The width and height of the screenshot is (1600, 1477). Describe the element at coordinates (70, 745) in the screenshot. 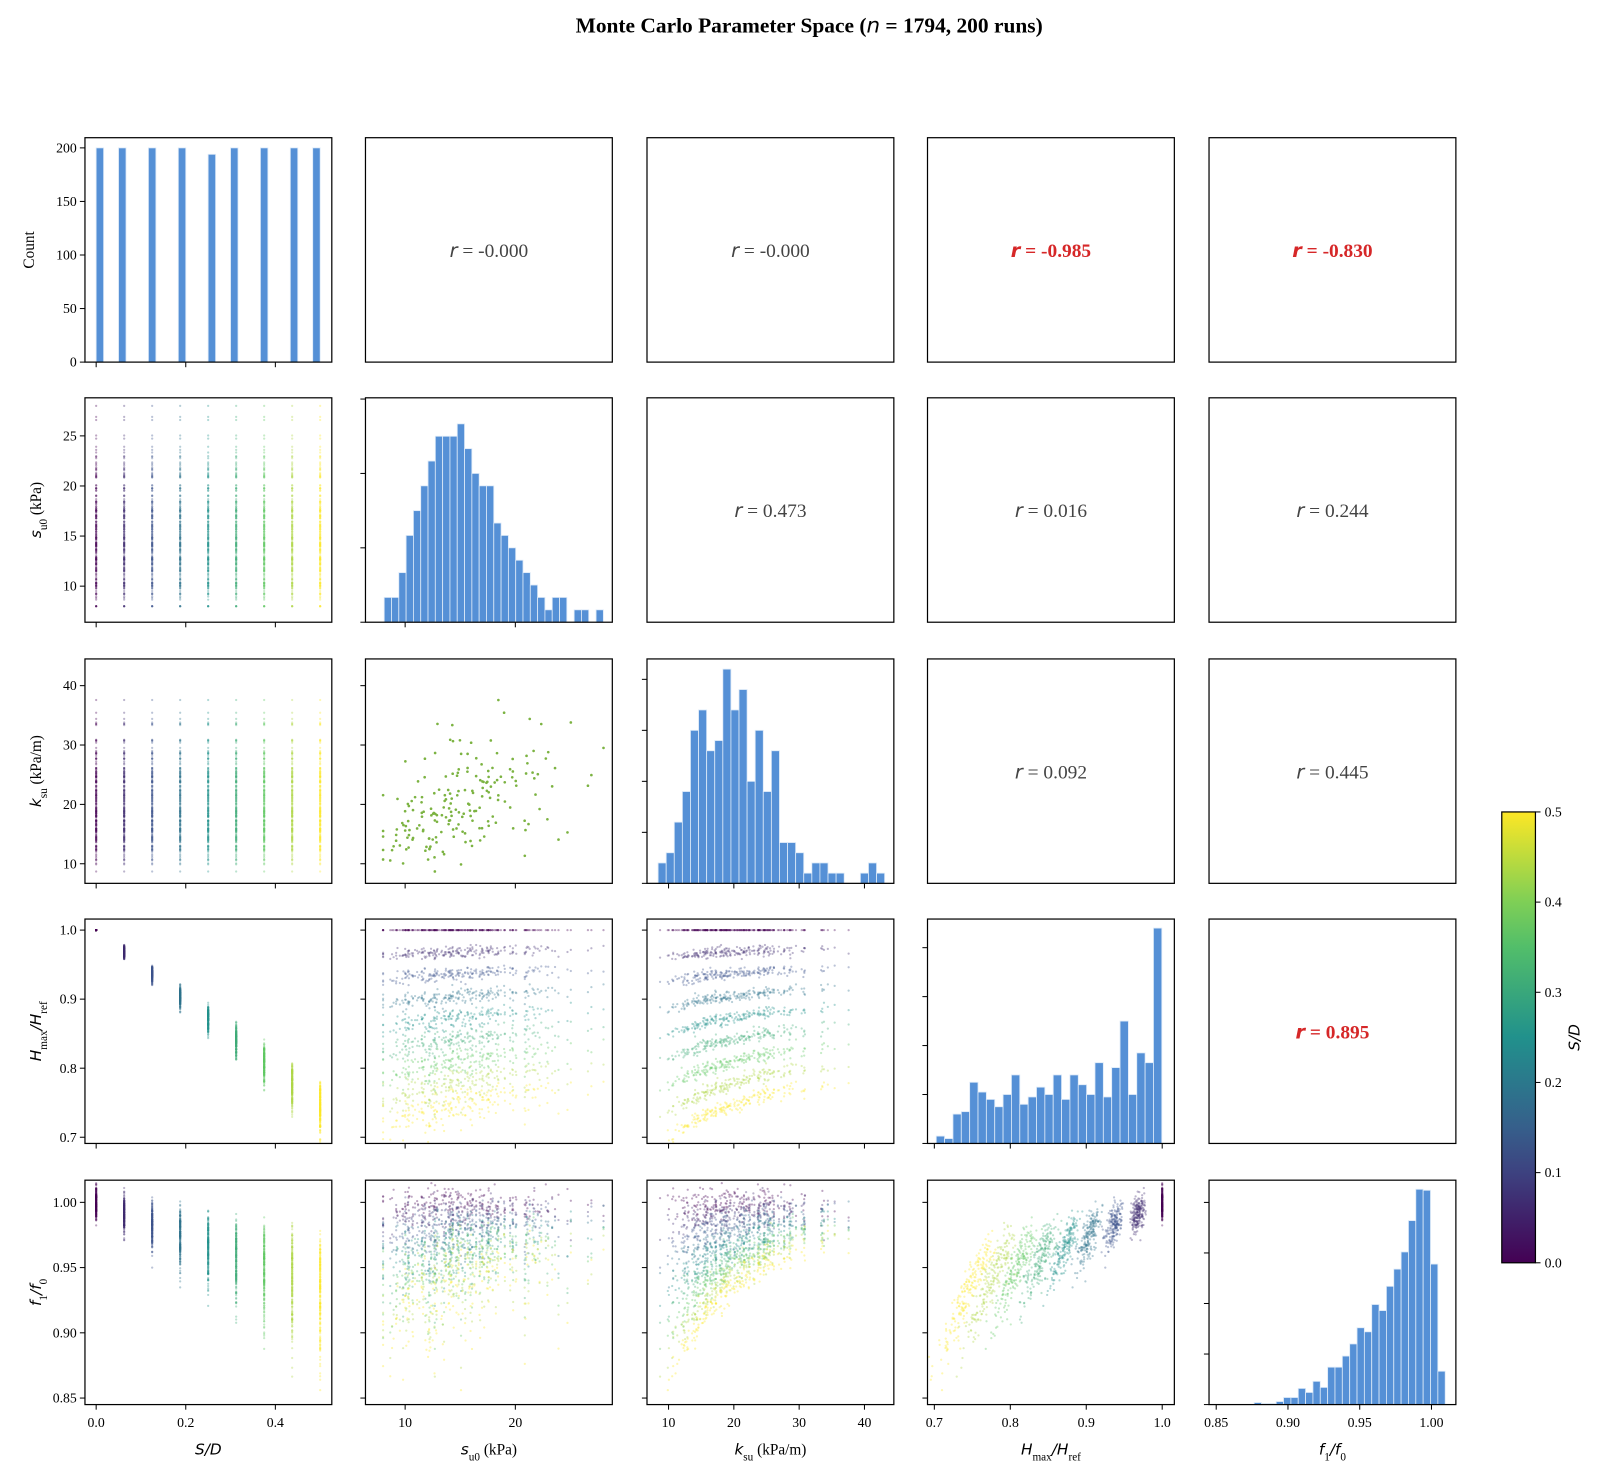

I see `y-tick-label: 30` at that location.